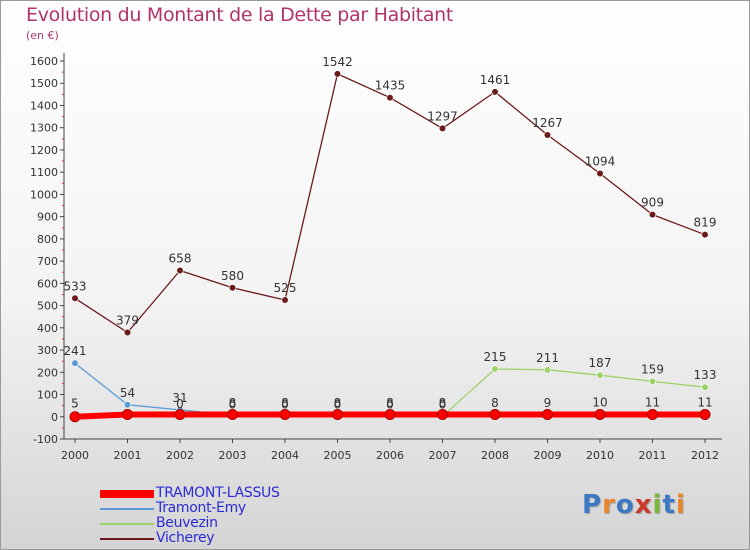 Image resolution: width=750 pixels, height=550 pixels. I want to click on x-tick-label: 2009, so click(548, 455).